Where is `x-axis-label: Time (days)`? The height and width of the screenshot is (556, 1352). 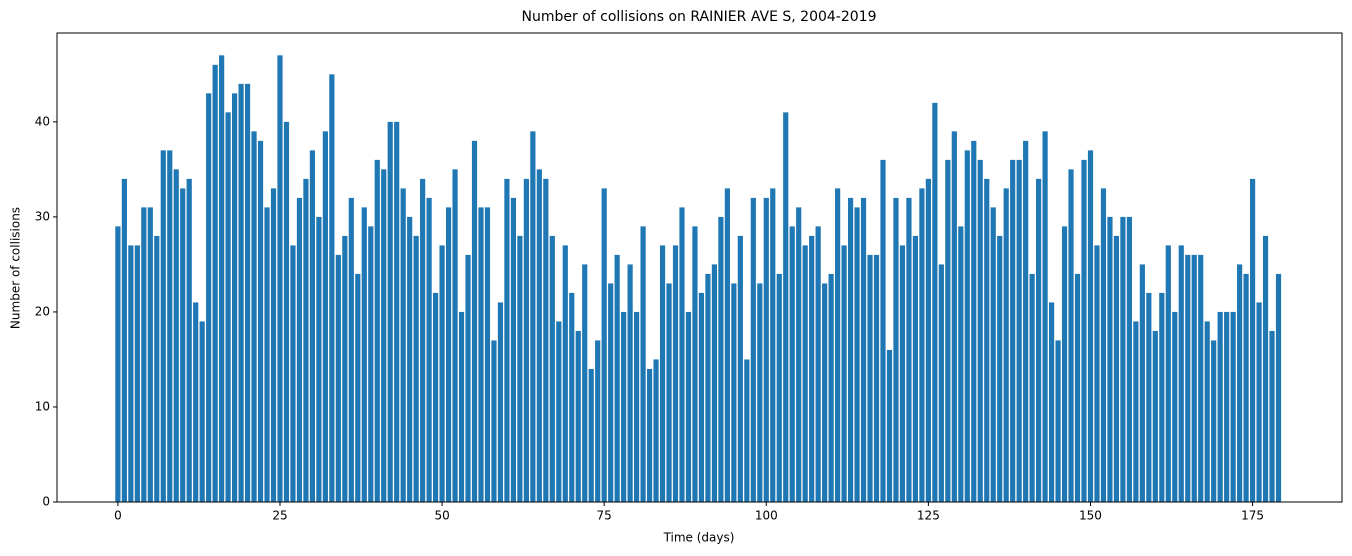 x-axis-label: Time (days) is located at coordinates (699, 538).